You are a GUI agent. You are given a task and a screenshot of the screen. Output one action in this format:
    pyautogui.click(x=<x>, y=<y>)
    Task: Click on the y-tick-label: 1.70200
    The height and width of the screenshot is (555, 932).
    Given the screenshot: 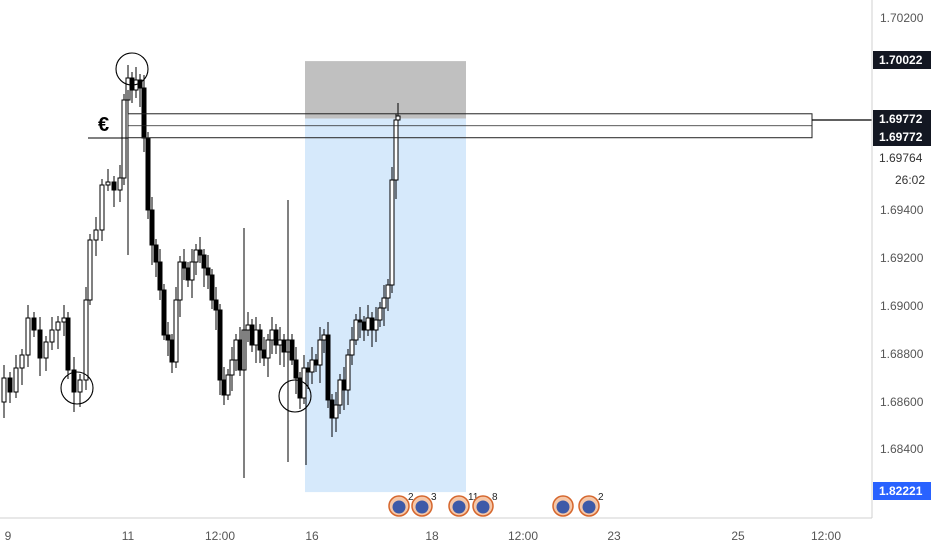 What is the action you would take?
    pyautogui.click(x=902, y=18)
    